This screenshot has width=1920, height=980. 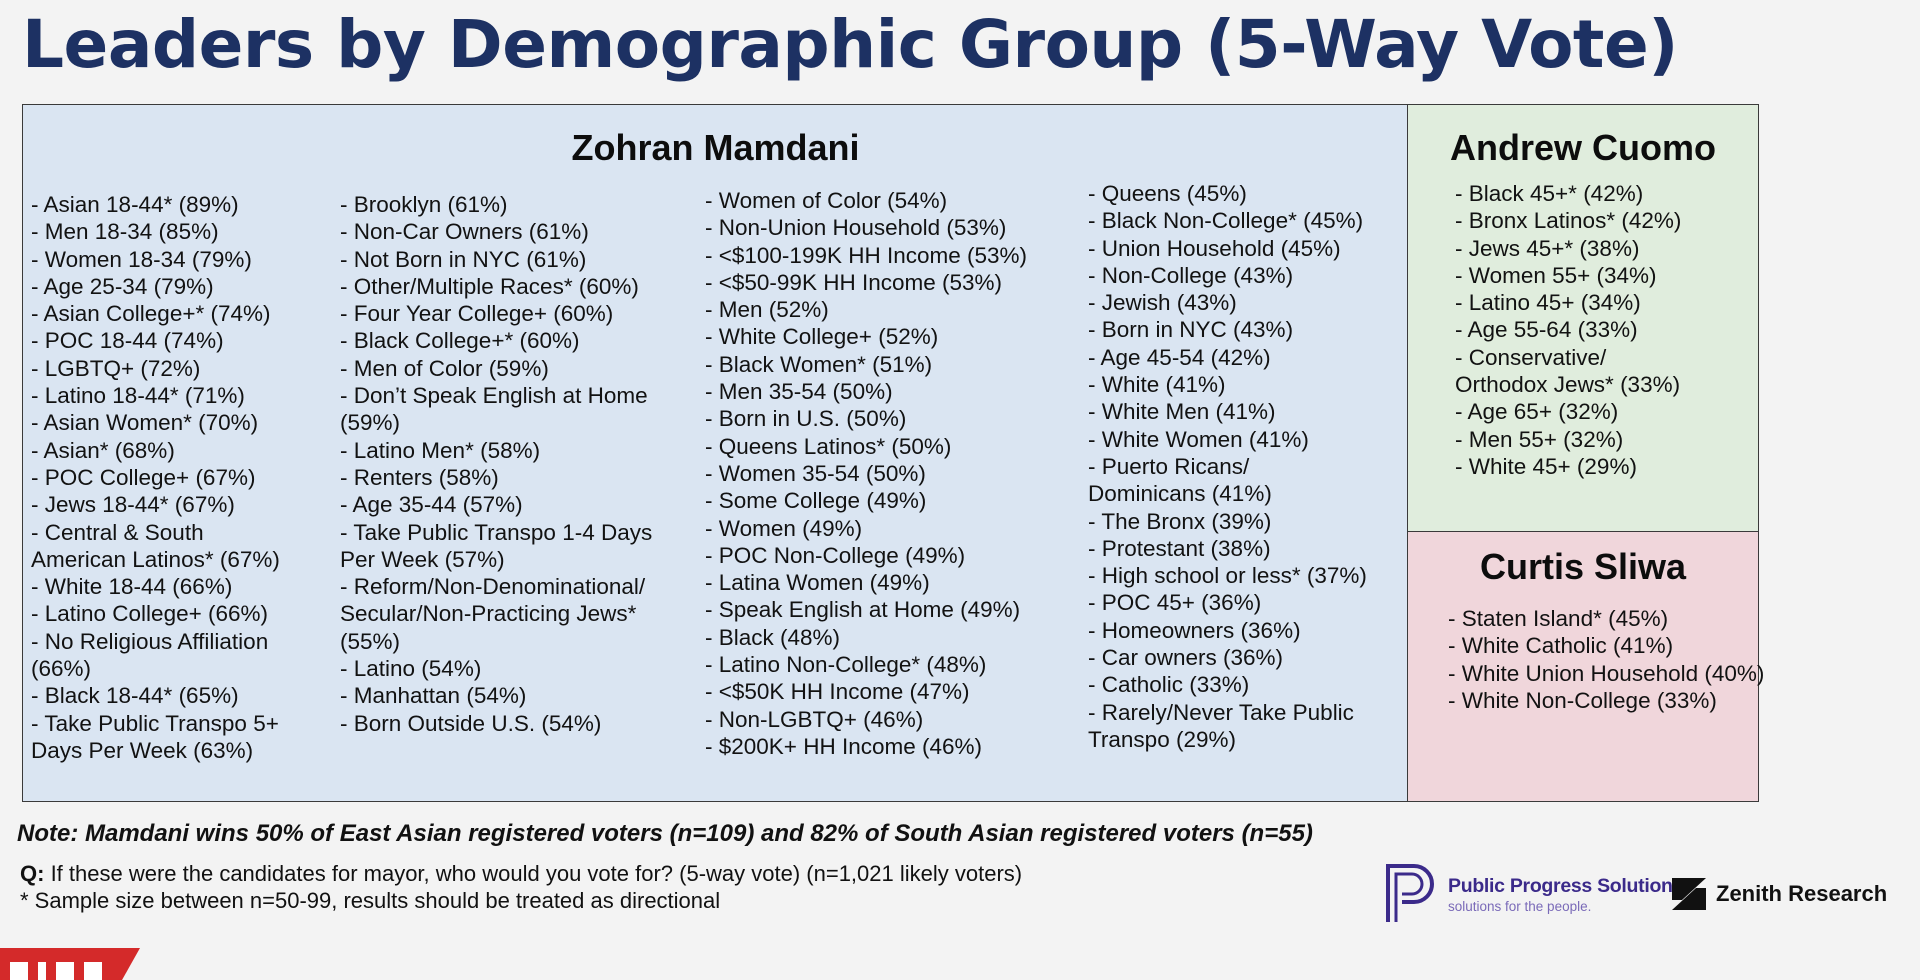 I want to click on demographic-item: - Don’t Speak English at Home (59%), so click(x=494, y=409).